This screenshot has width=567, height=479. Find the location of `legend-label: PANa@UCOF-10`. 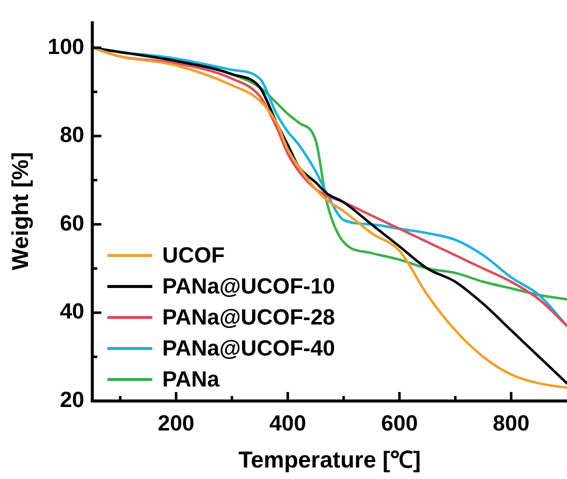

legend-label: PANa@UCOF-10 is located at coordinates (248, 286).